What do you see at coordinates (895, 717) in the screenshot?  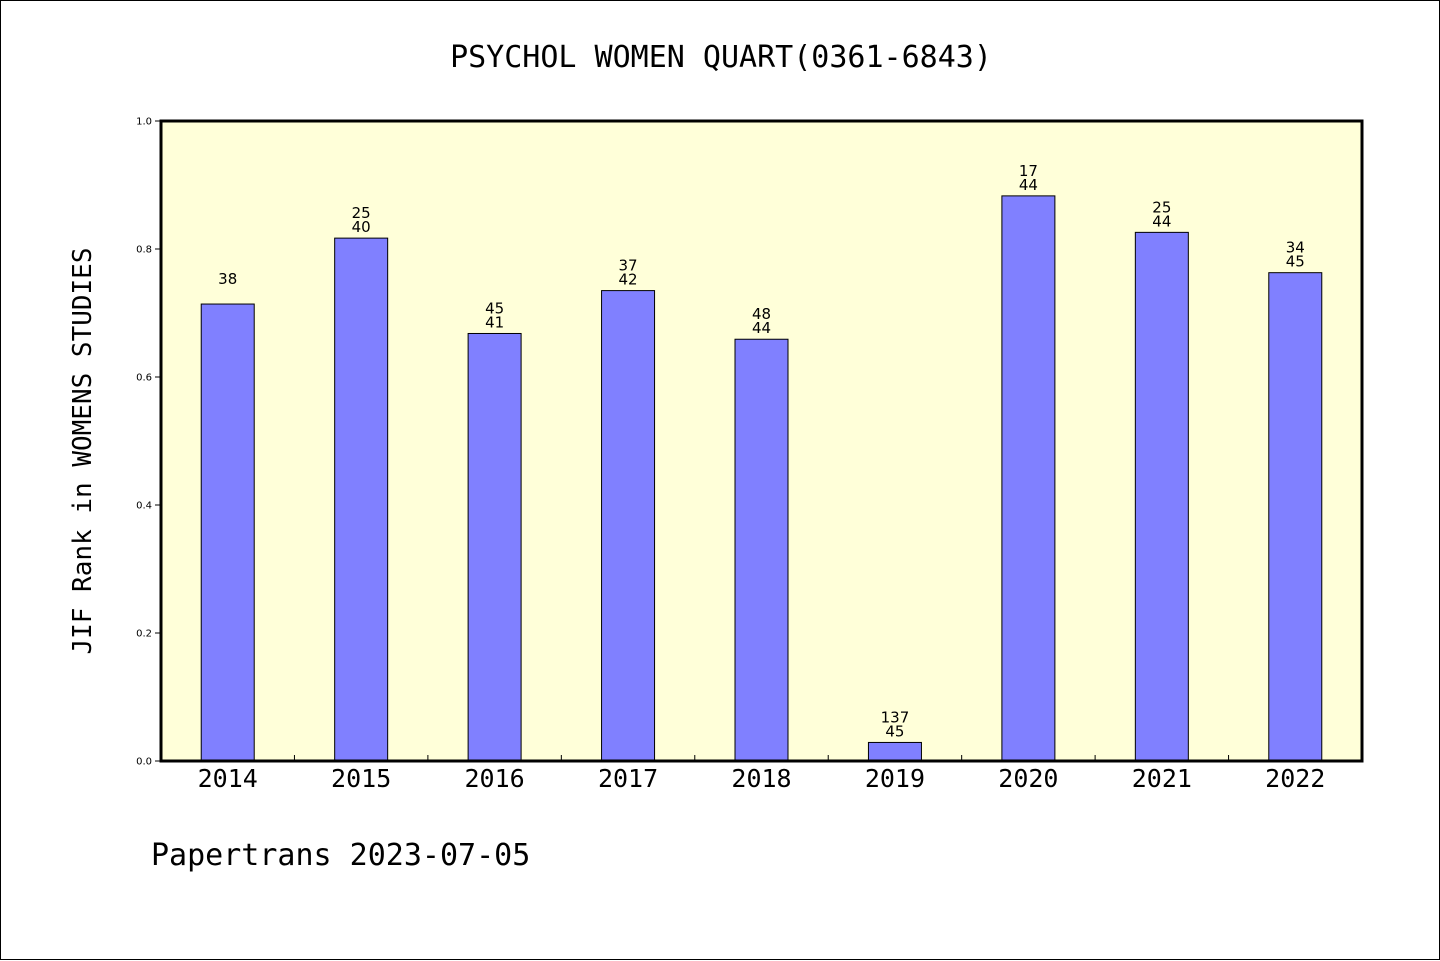 I see `bar-rank-label: 137` at bounding box center [895, 717].